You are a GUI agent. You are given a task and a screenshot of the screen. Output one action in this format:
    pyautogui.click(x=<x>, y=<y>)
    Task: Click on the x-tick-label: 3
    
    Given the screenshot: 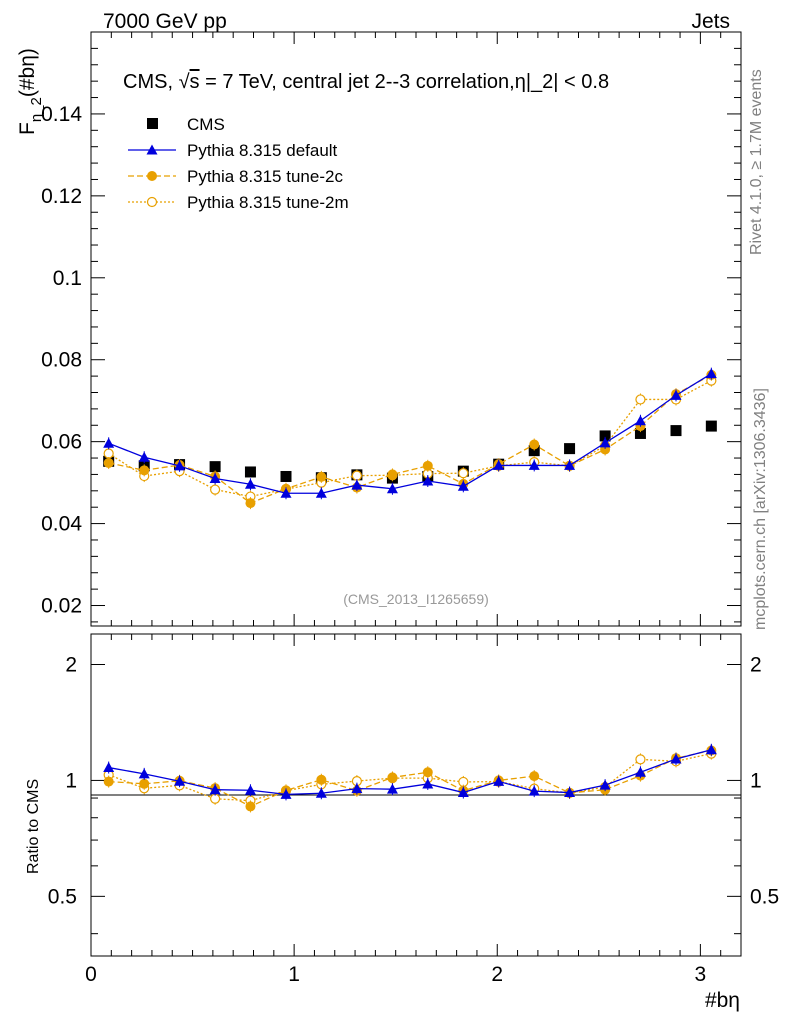 What is the action you would take?
    pyautogui.click(x=701, y=974)
    